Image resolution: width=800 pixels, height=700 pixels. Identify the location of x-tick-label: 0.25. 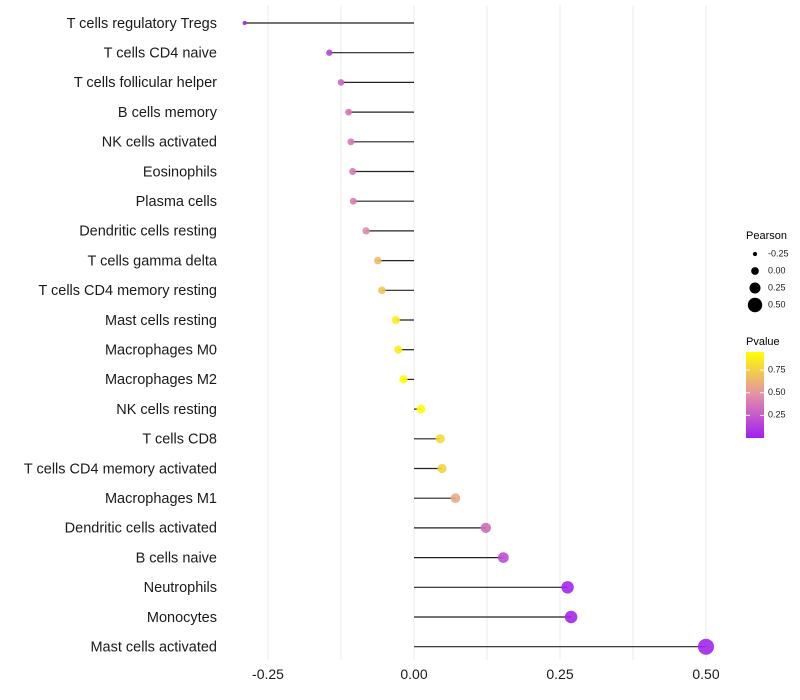
(559, 674).